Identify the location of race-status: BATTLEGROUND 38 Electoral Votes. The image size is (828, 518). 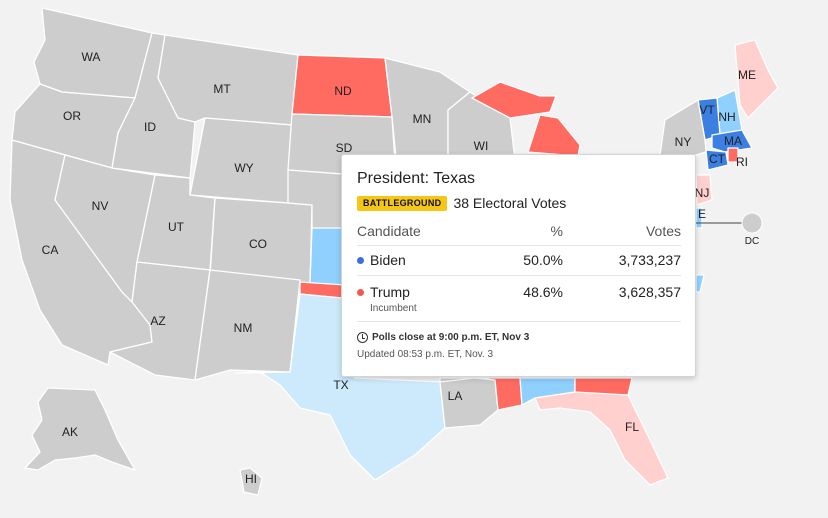
(519, 203).